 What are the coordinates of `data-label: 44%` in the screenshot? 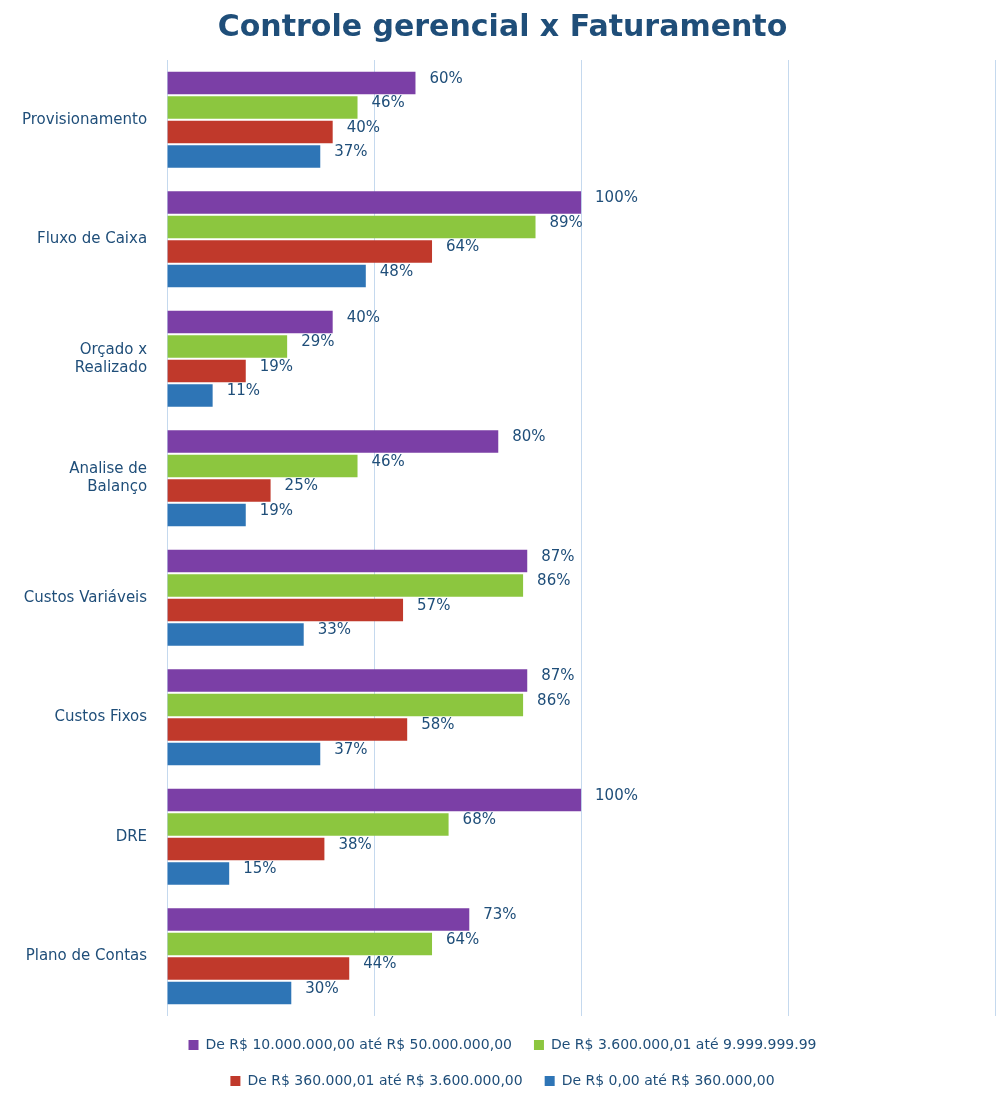 It's located at (380, 963).